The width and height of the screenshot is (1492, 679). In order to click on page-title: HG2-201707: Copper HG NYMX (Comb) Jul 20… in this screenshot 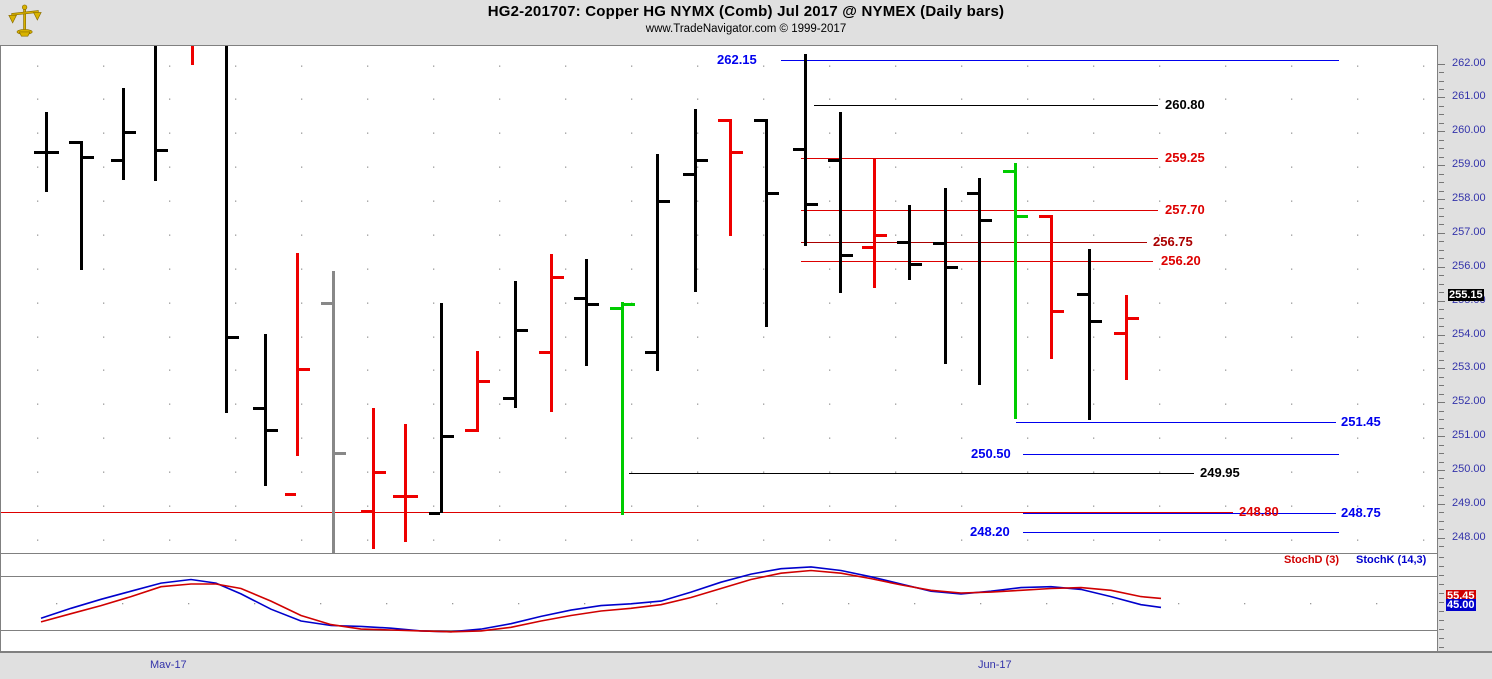, I will do `click(746, 11)`.